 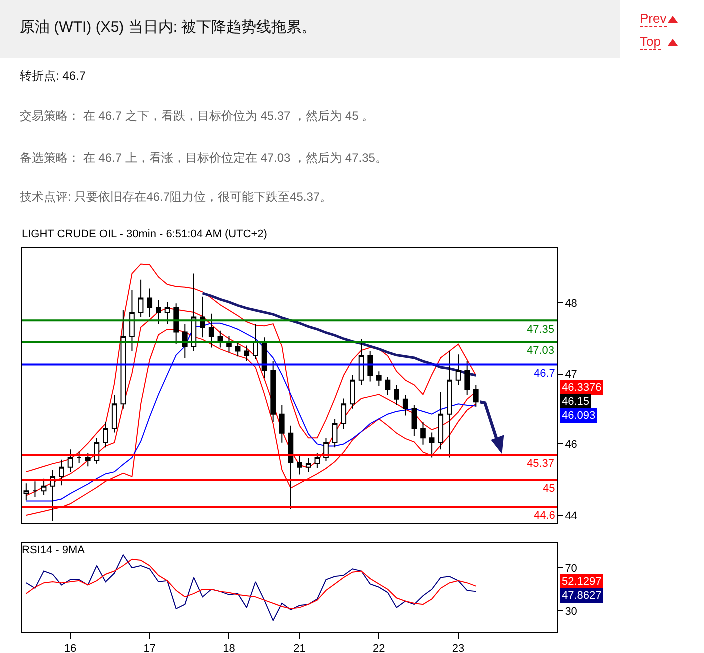 I want to click on x-tick-label: 18, so click(x=229, y=648).